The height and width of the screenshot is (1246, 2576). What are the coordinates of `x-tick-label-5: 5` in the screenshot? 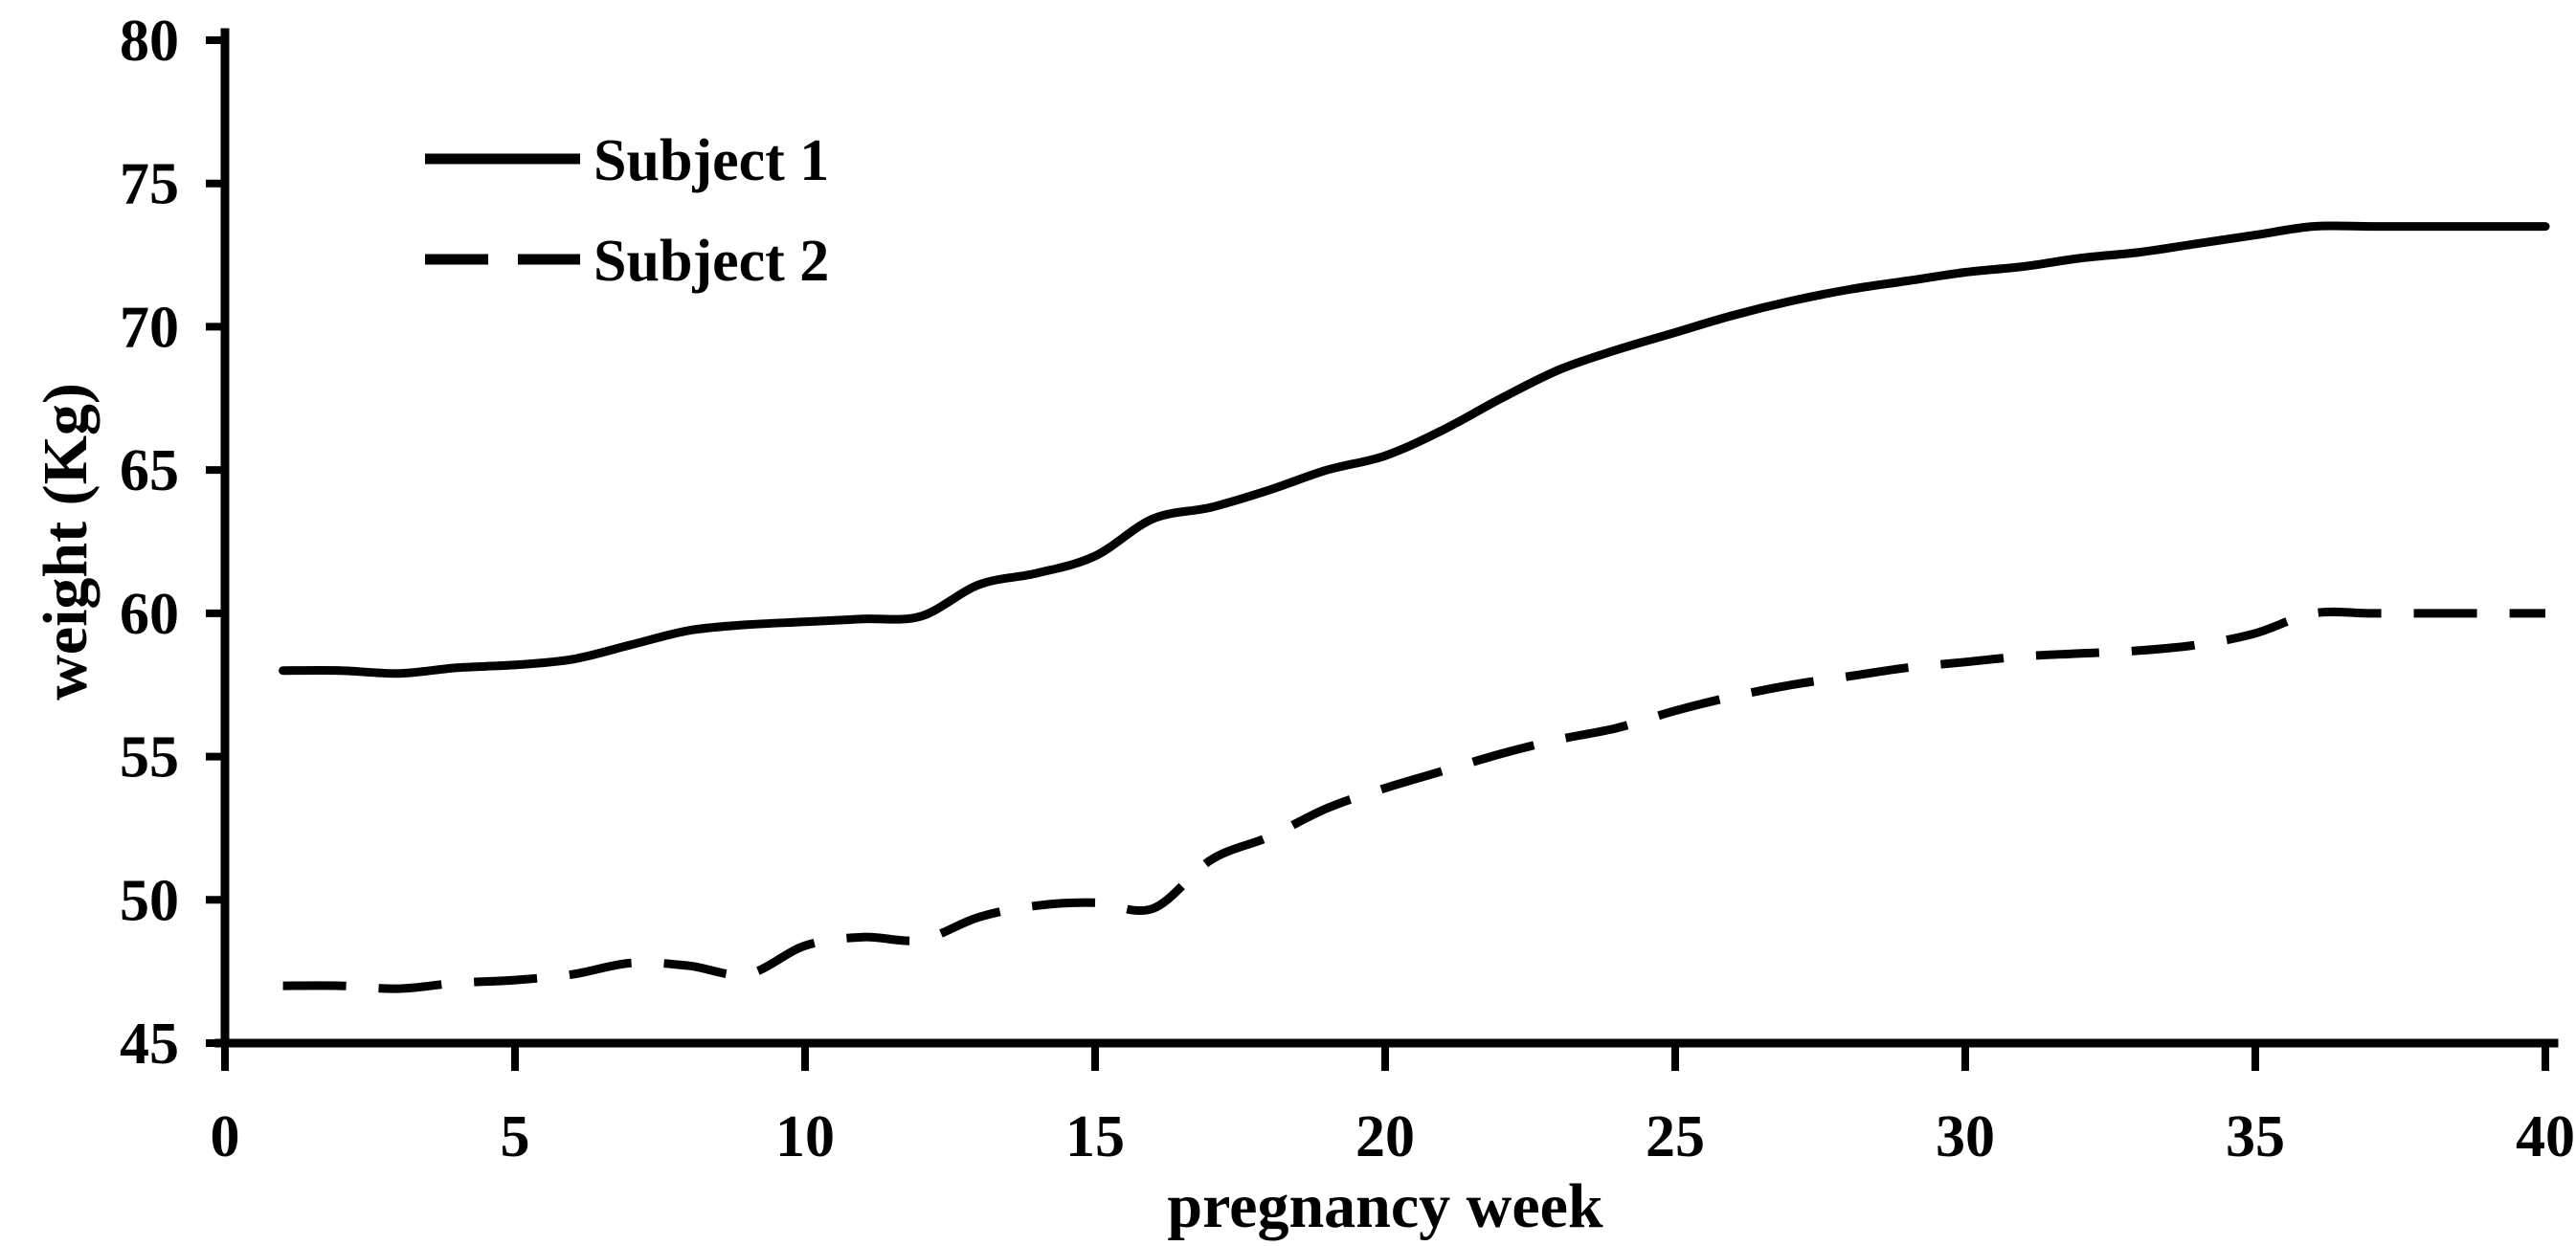 It's located at (515, 1137).